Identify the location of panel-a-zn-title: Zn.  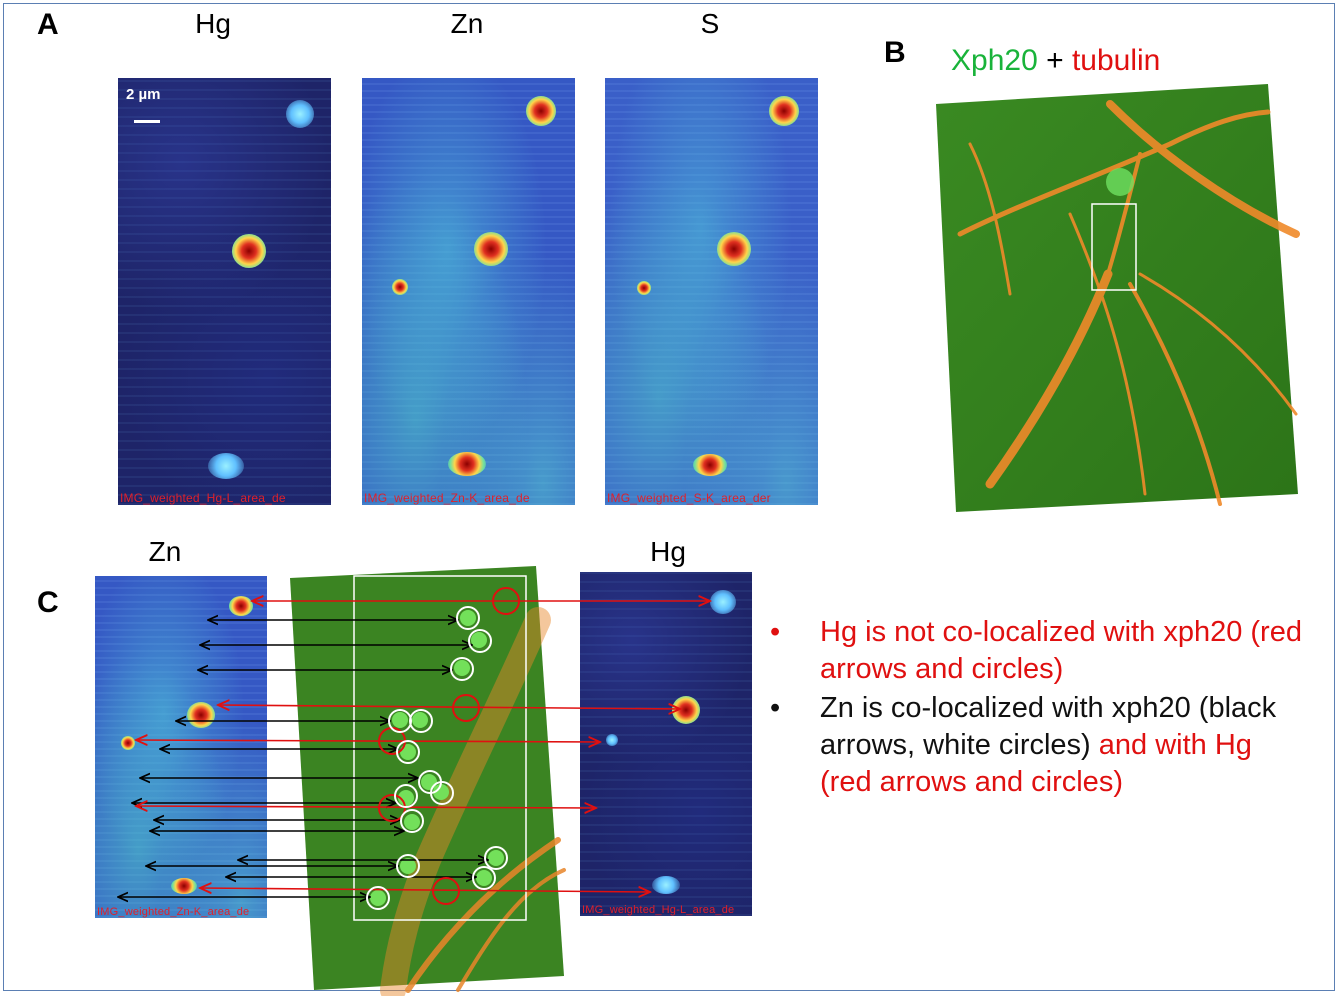
(467, 23).